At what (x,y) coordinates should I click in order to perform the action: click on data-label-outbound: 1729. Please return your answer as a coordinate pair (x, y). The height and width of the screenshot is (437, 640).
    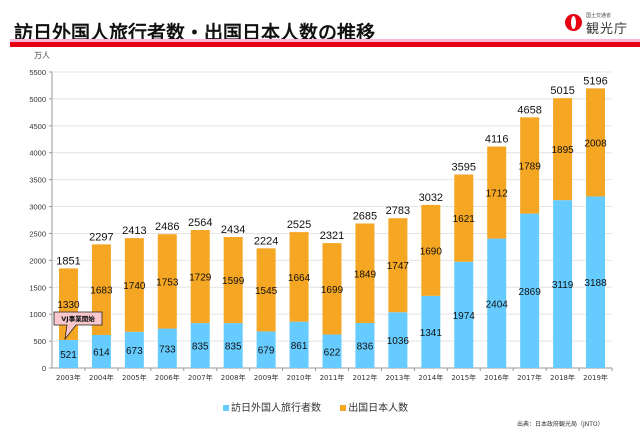
    Looking at the image, I should click on (200, 278).